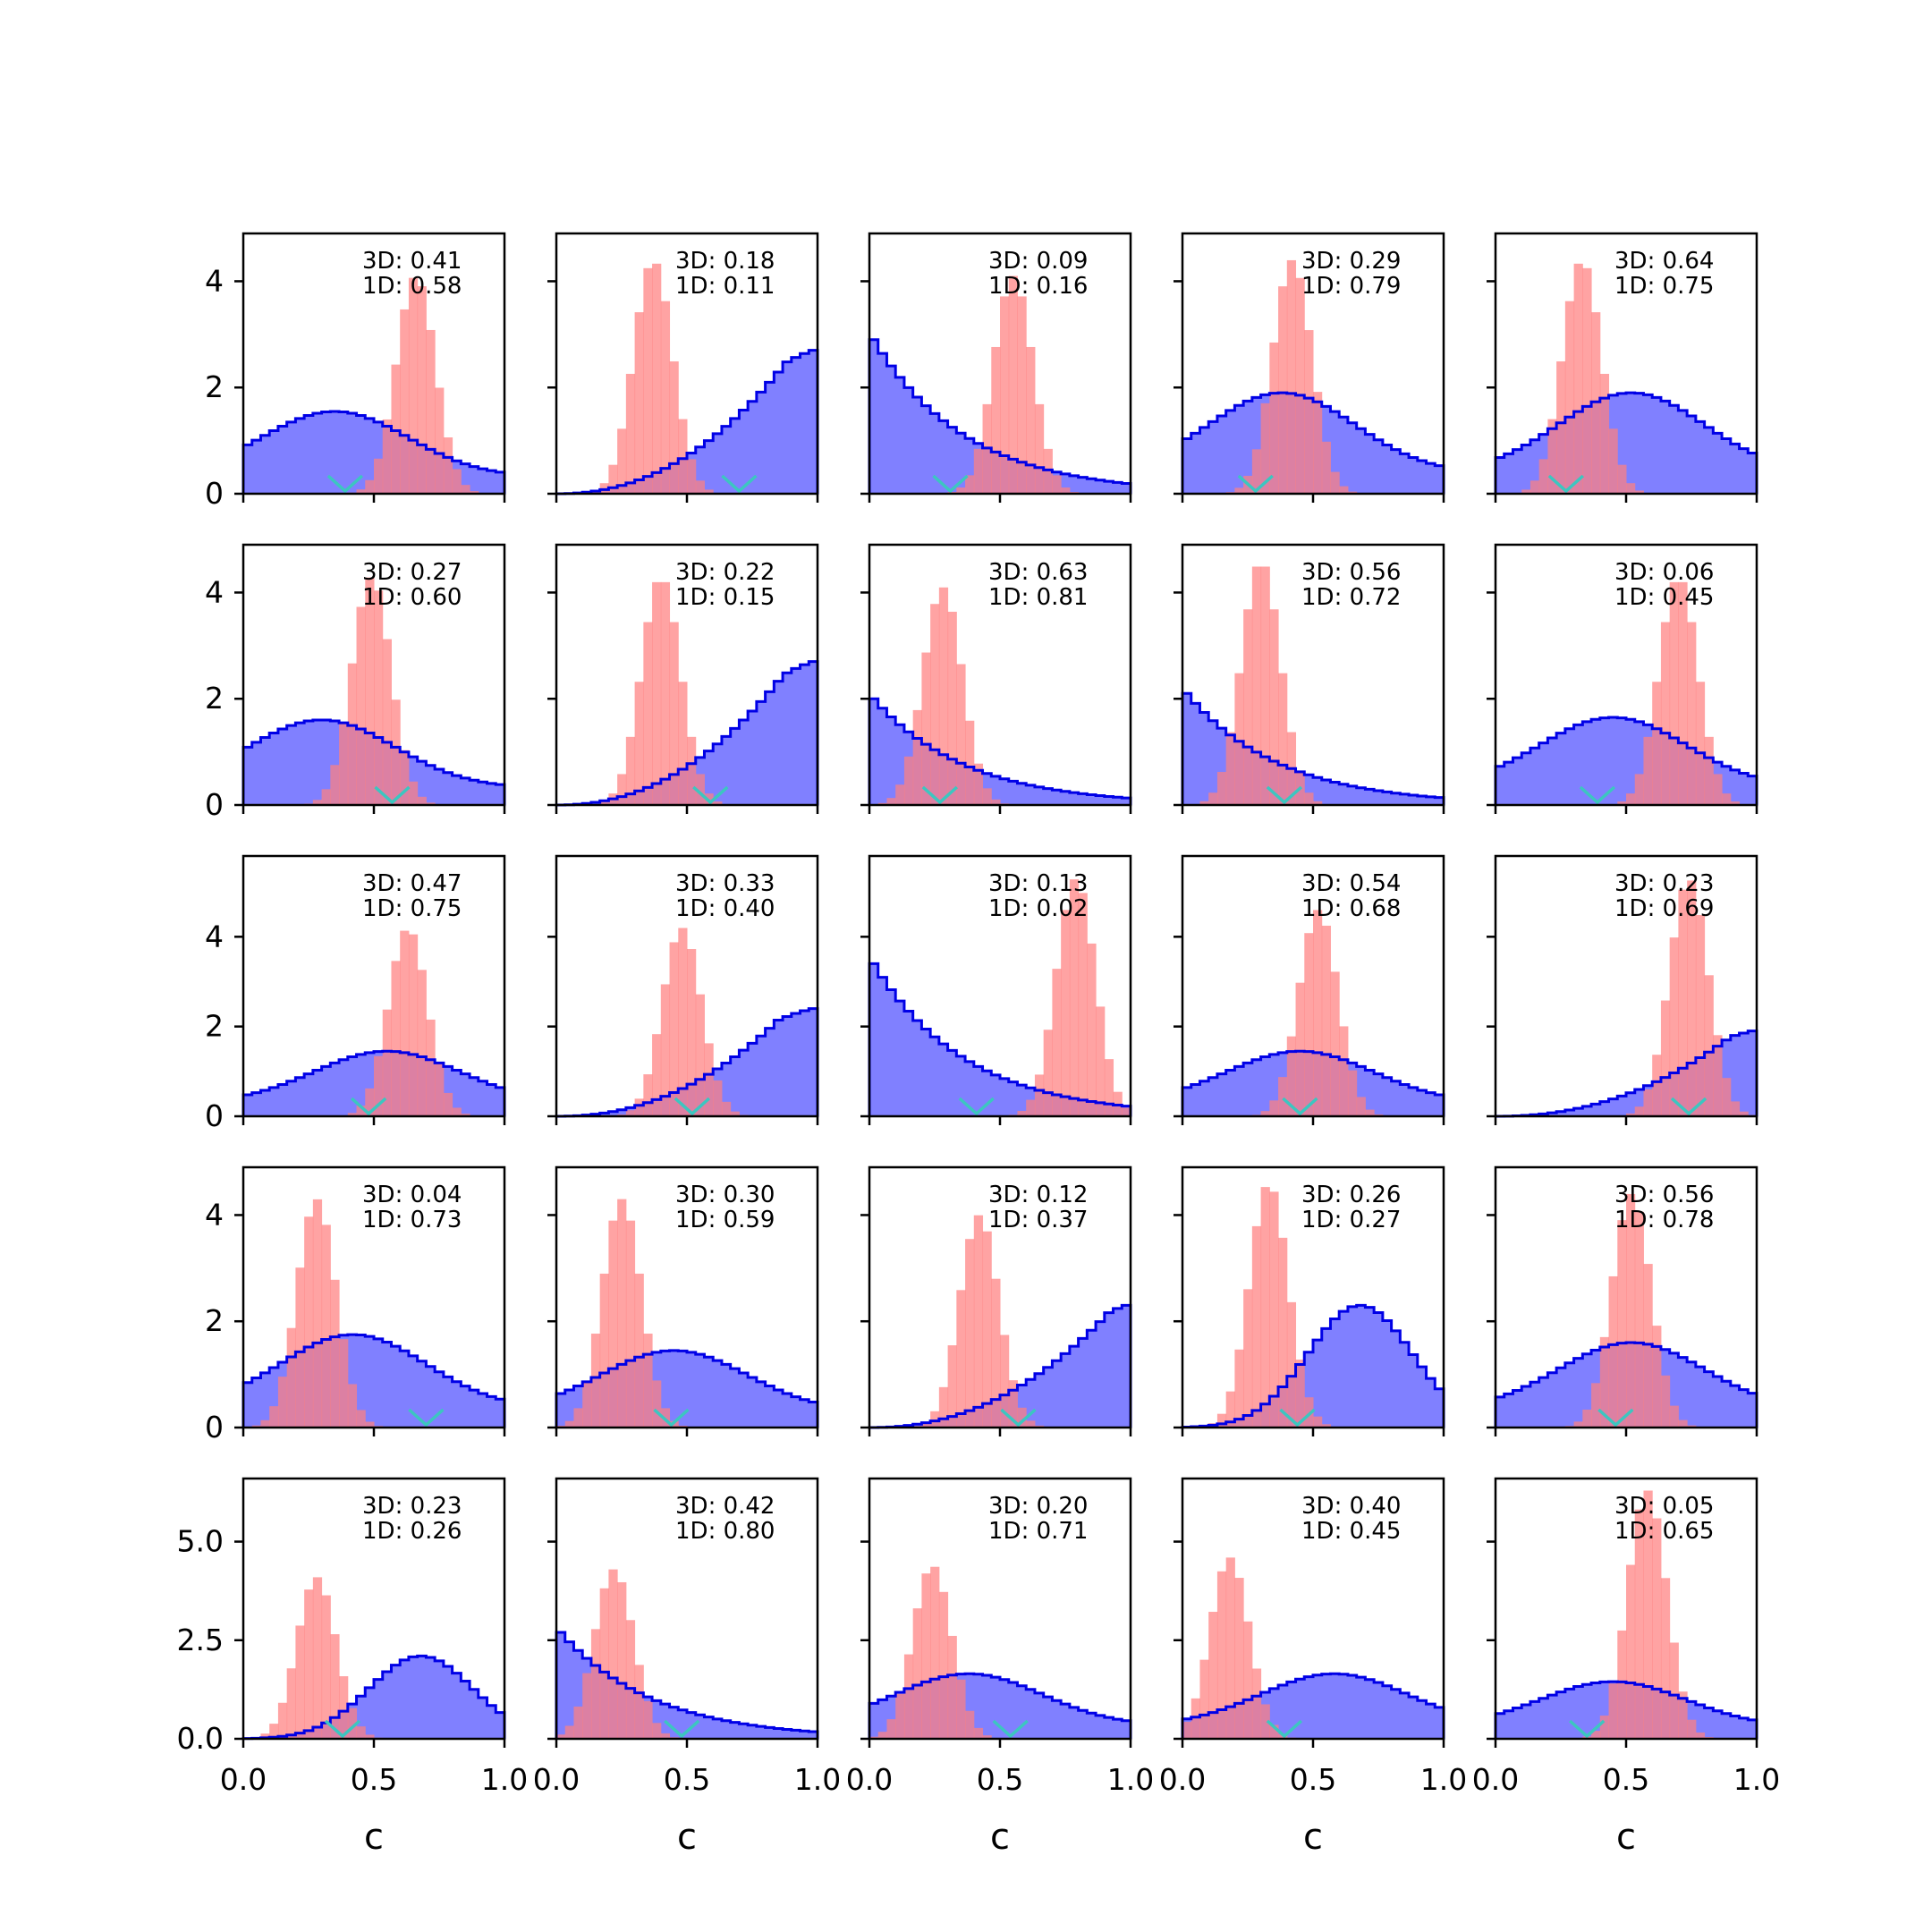  Describe the element at coordinates (1000, 1837) in the screenshot. I see `x-axis-label: c` at that location.